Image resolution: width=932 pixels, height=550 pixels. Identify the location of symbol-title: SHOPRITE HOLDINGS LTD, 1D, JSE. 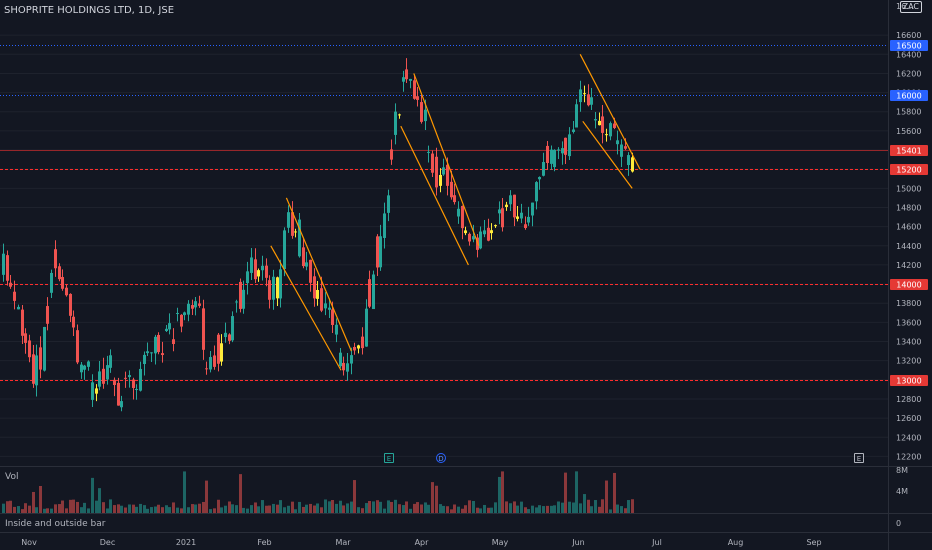
(89, 10).